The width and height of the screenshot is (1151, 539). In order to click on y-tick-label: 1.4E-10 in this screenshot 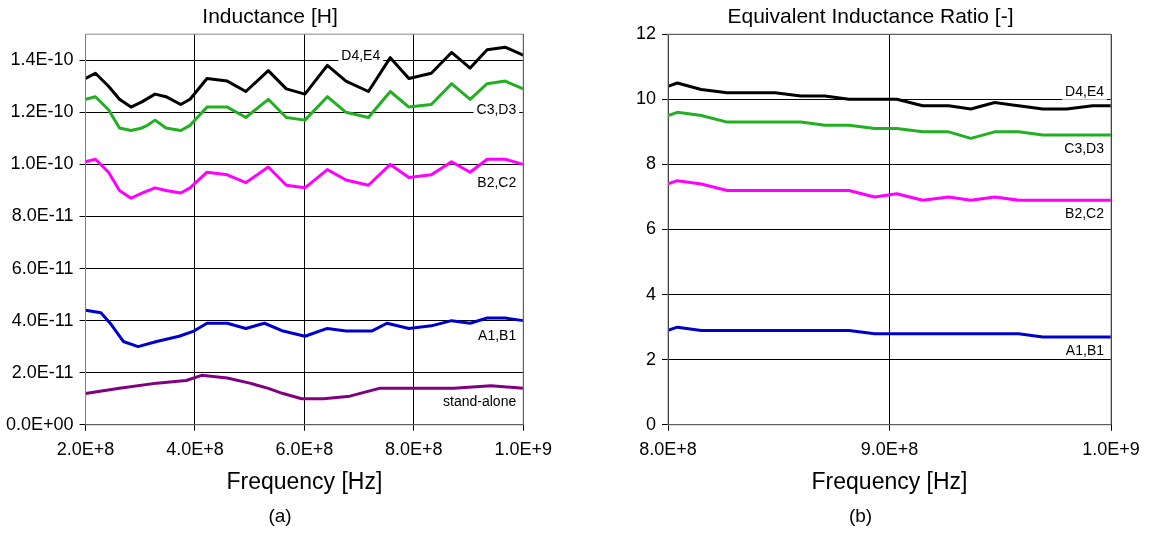, I will do `click(42, 59)`.